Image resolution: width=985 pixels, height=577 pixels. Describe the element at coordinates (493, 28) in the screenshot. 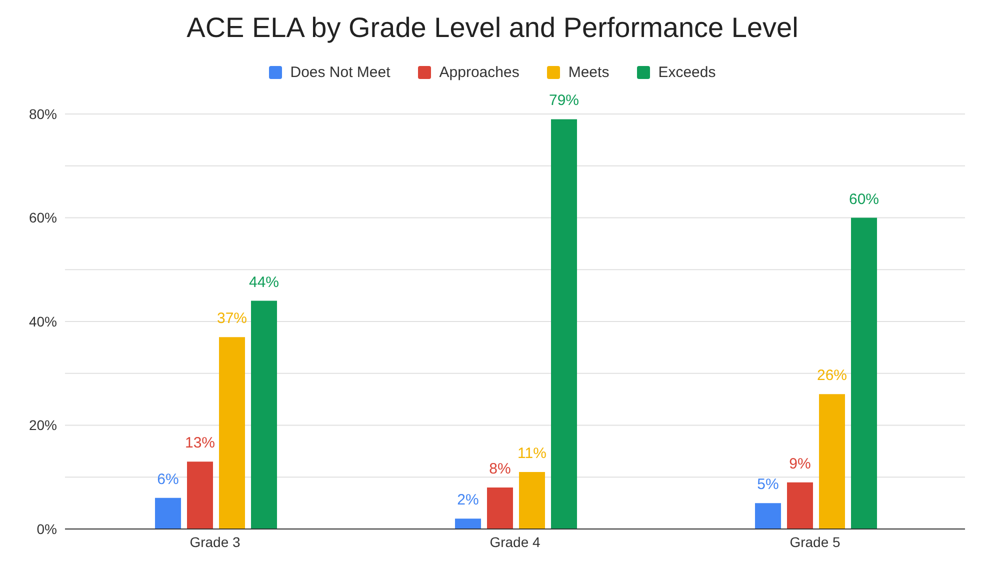

I see `chart-title: ACE ELA by Grade Level and Performance Level` at that location.